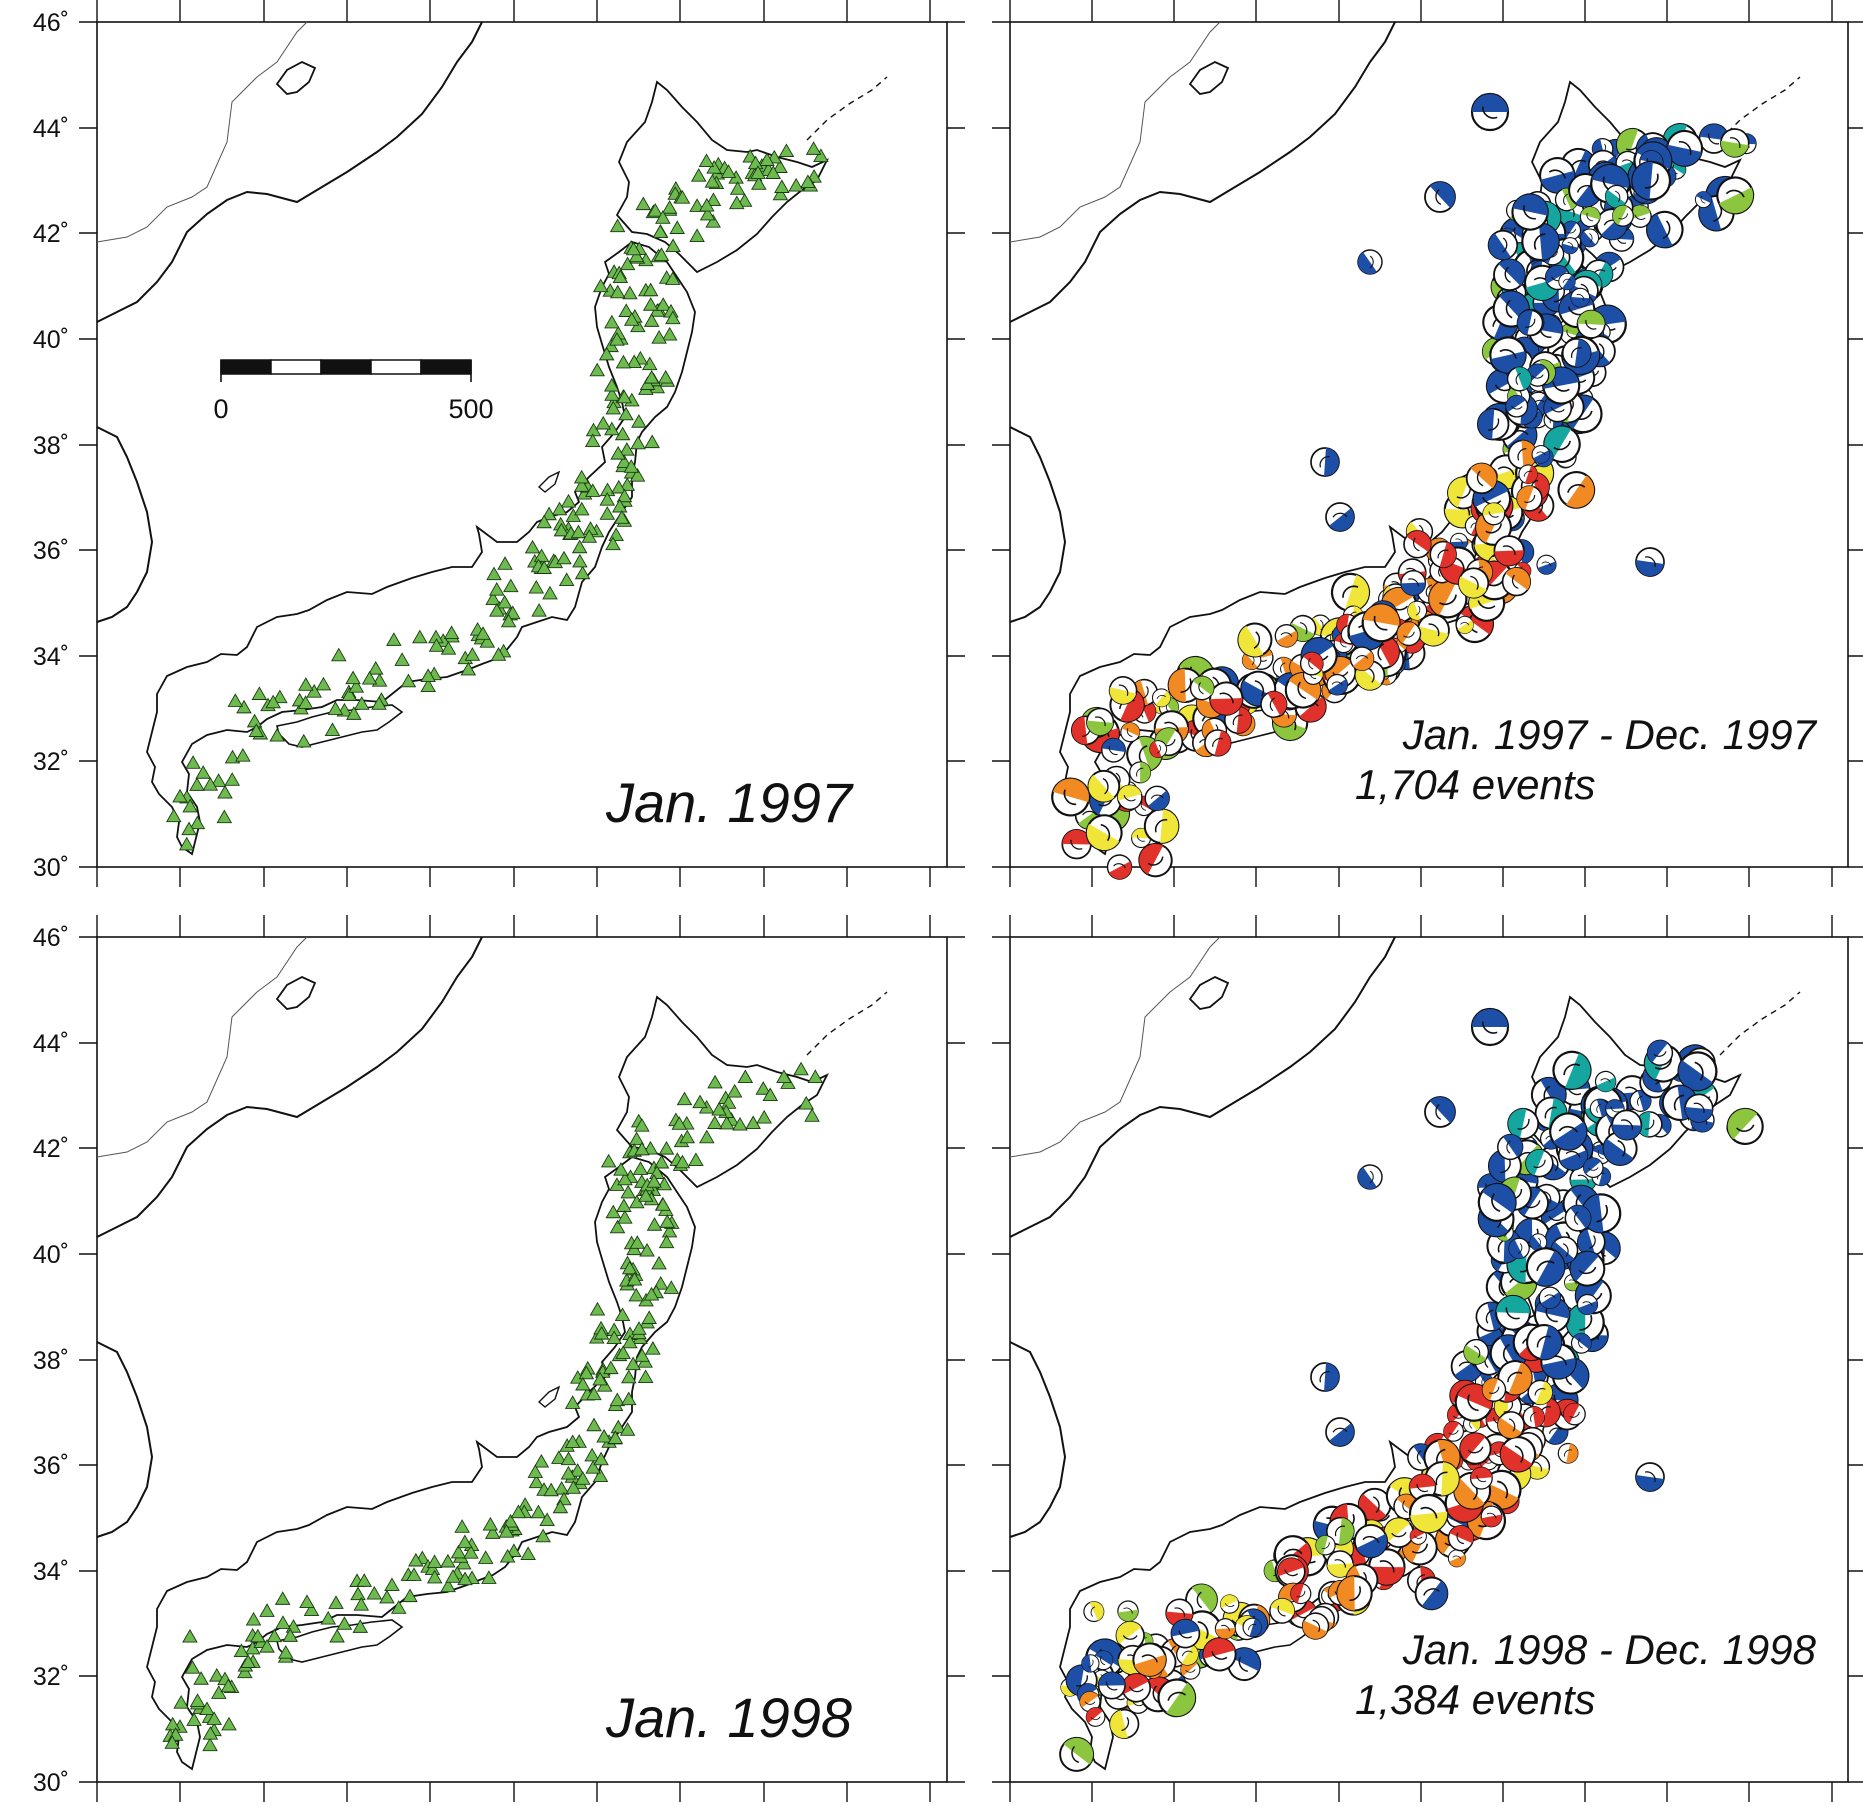  What do you see at coordinates (51, 129) in the screenshot?
I see `latitude-tick-label: 44˚` at bounding box center [51, 129].